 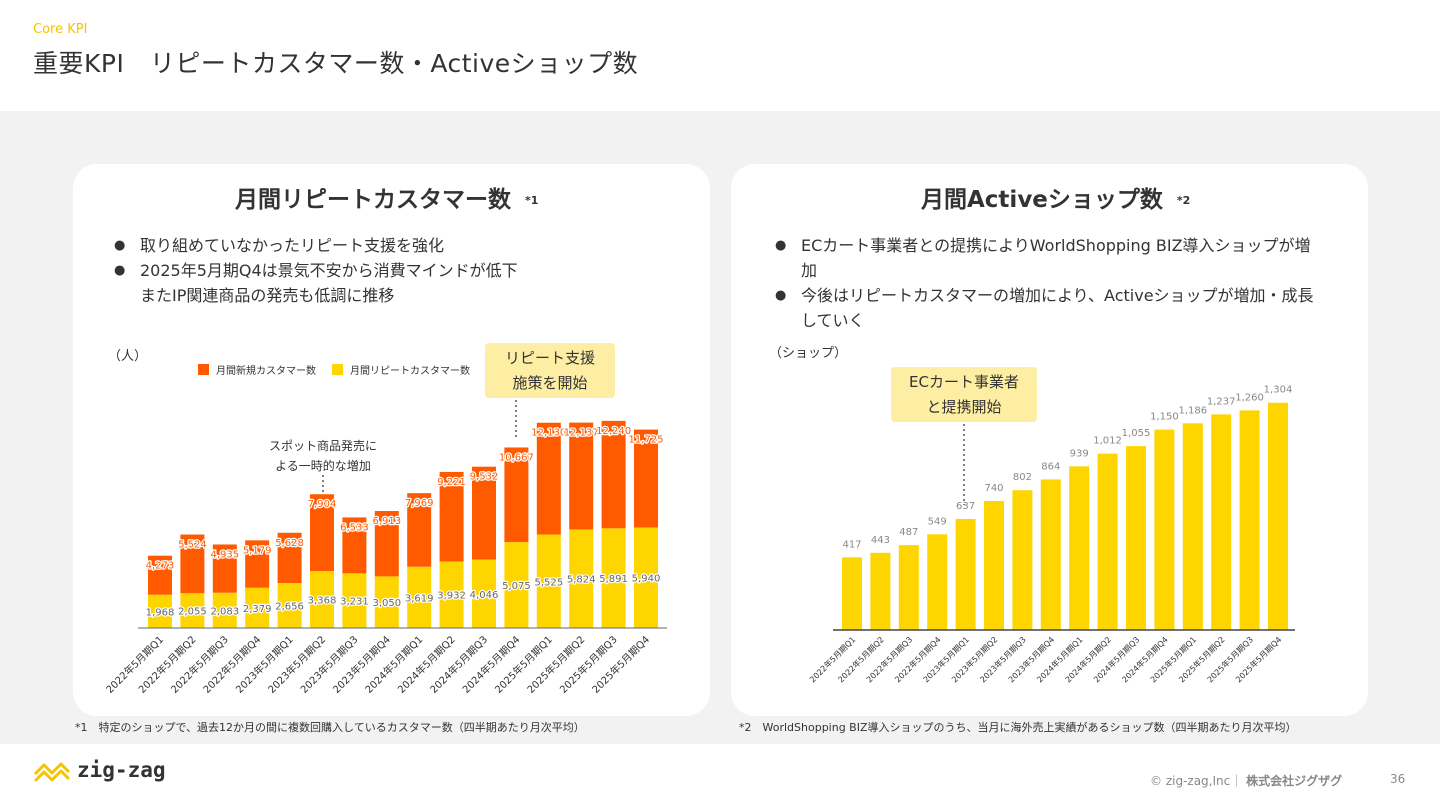 I want to click on total-value-label: 6,533, so click(x=354, y=527).